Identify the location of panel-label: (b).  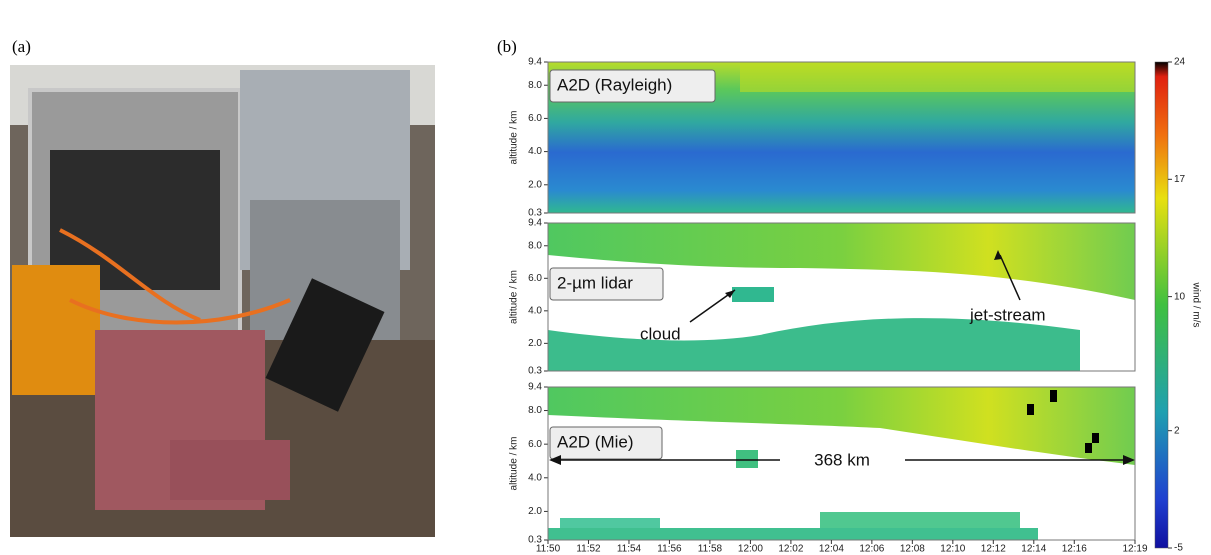
(507, 46).